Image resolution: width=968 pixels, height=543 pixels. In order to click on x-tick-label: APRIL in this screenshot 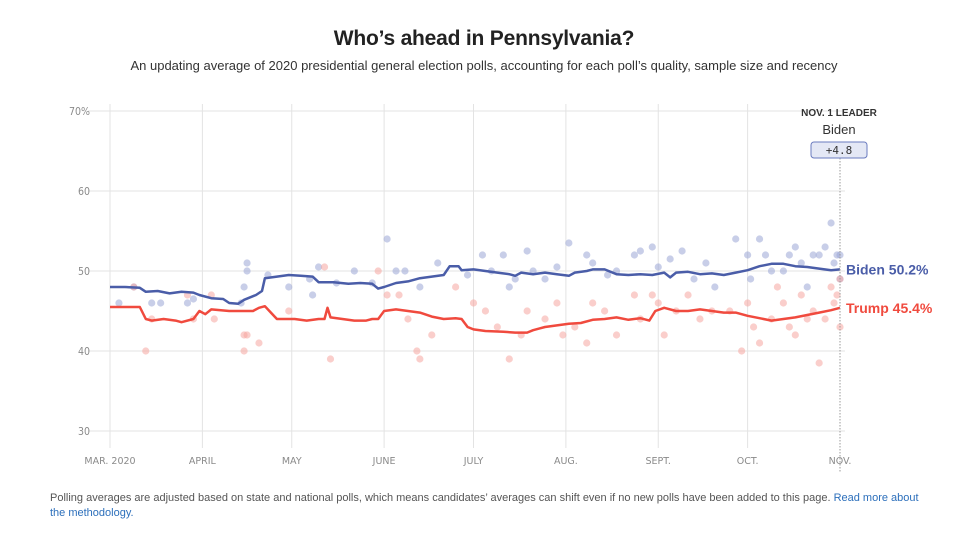, I will do `click(203, 461)`.